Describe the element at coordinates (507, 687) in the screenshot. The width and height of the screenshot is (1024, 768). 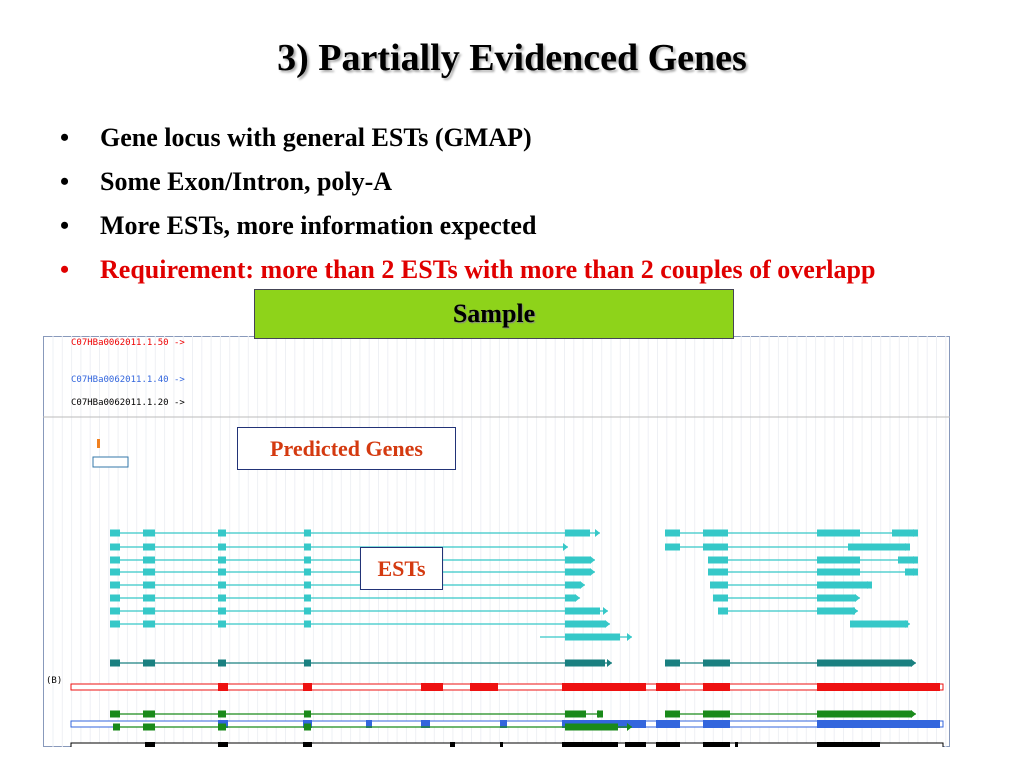
I see `gene-outline` at that location.